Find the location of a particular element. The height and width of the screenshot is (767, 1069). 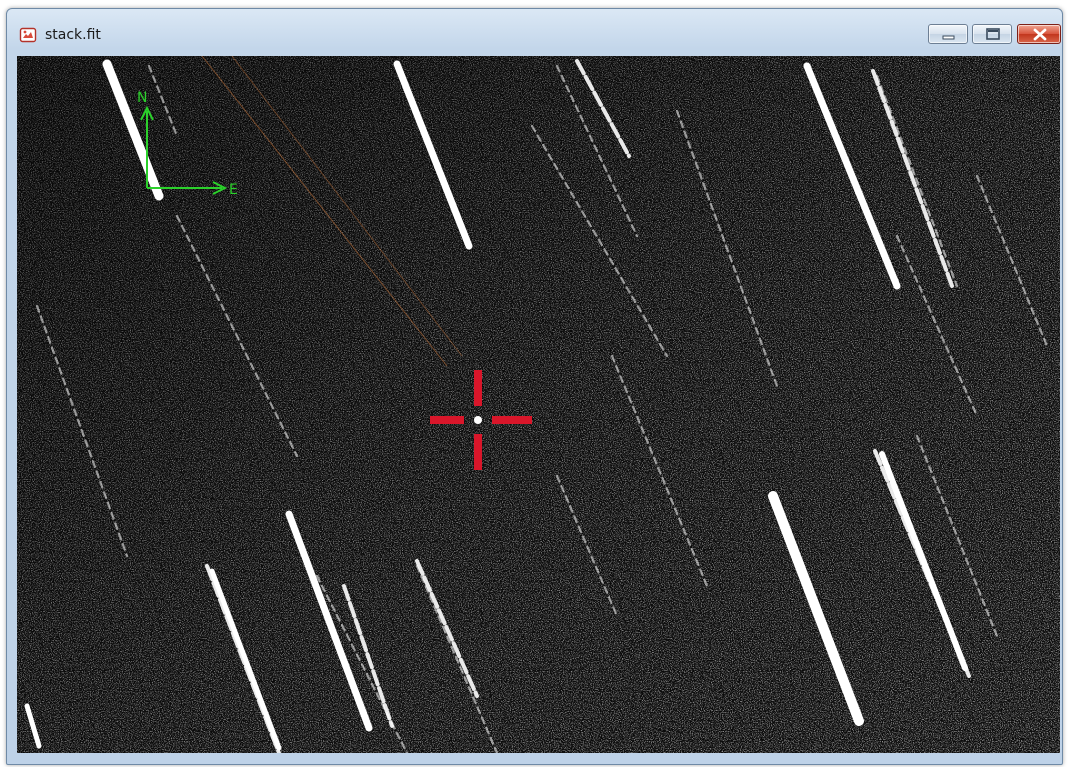

title-bar: stack.fit is located at coordinates (534, 31).